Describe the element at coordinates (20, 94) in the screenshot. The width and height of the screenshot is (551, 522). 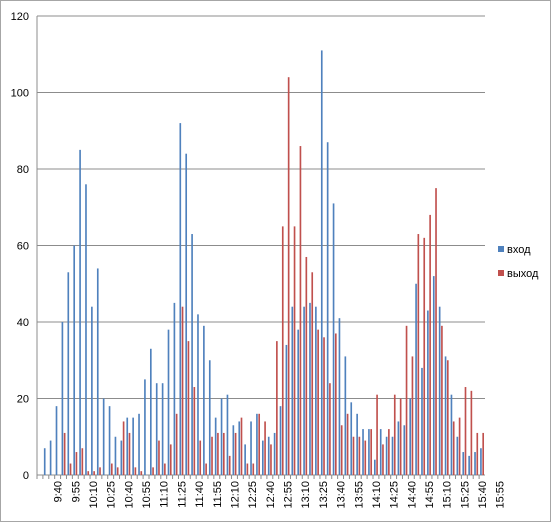
I see `y-tick-label: 100` at that location.